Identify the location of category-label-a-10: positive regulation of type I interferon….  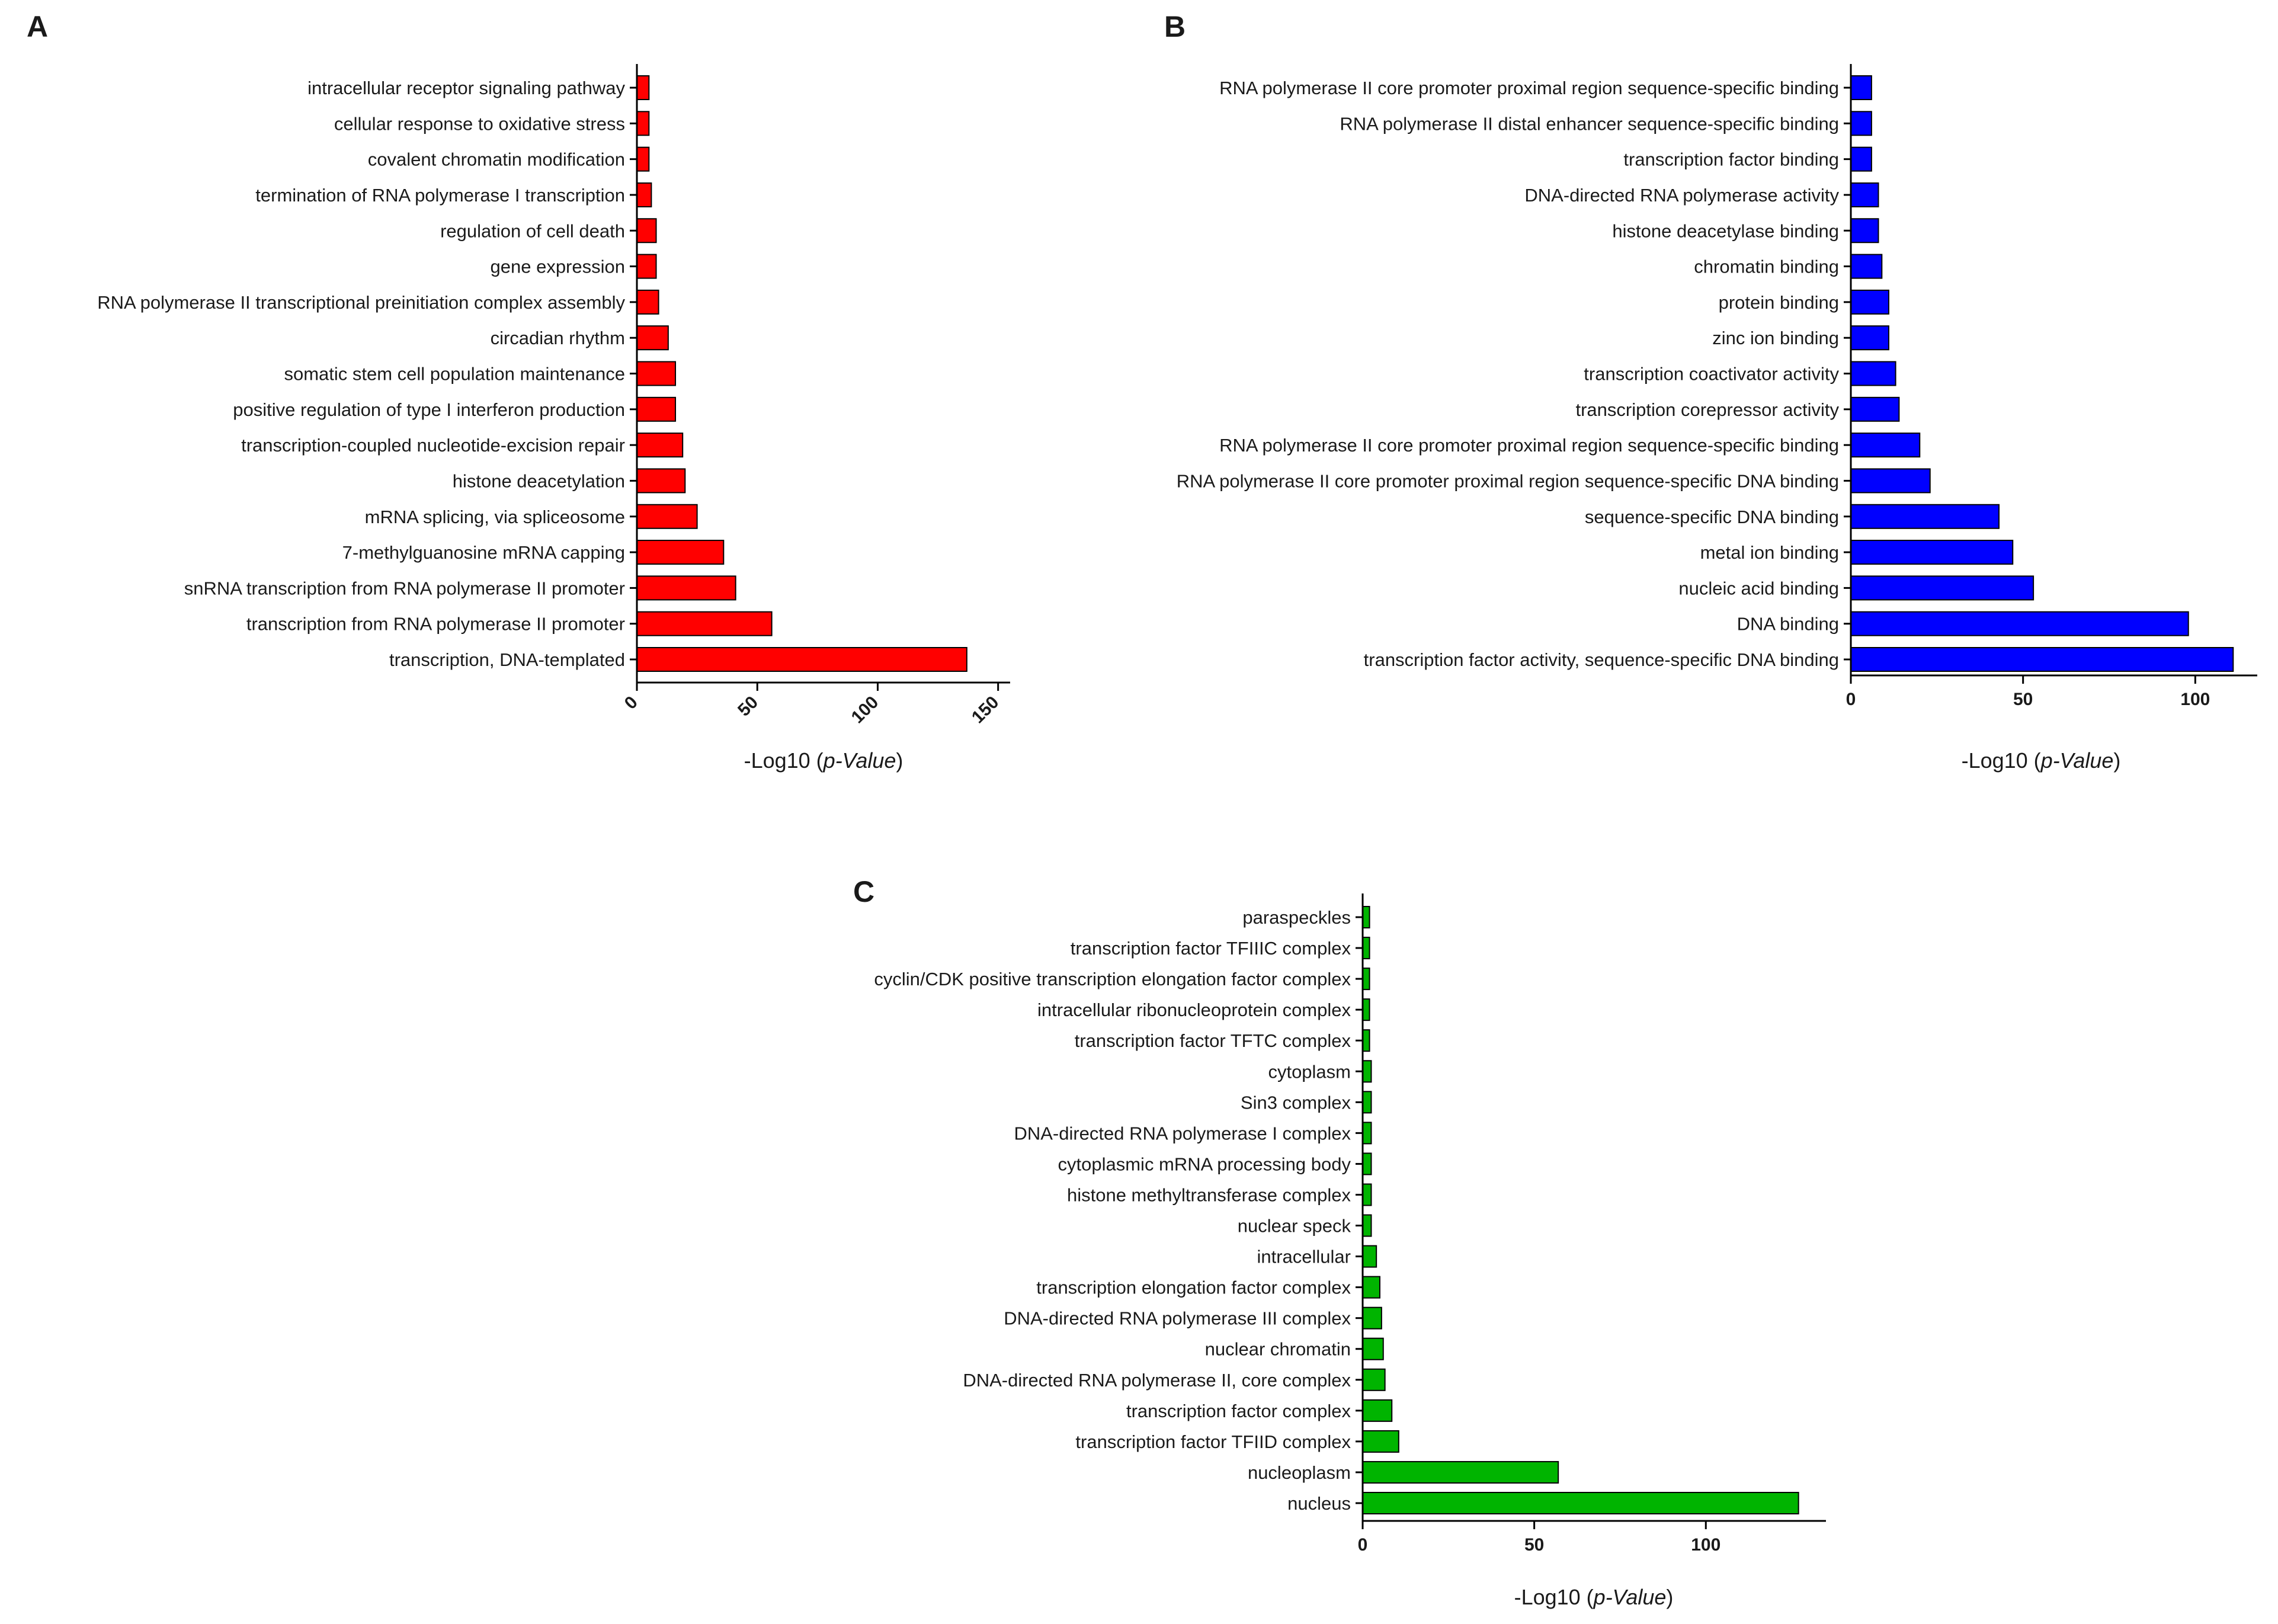
(429, 409).